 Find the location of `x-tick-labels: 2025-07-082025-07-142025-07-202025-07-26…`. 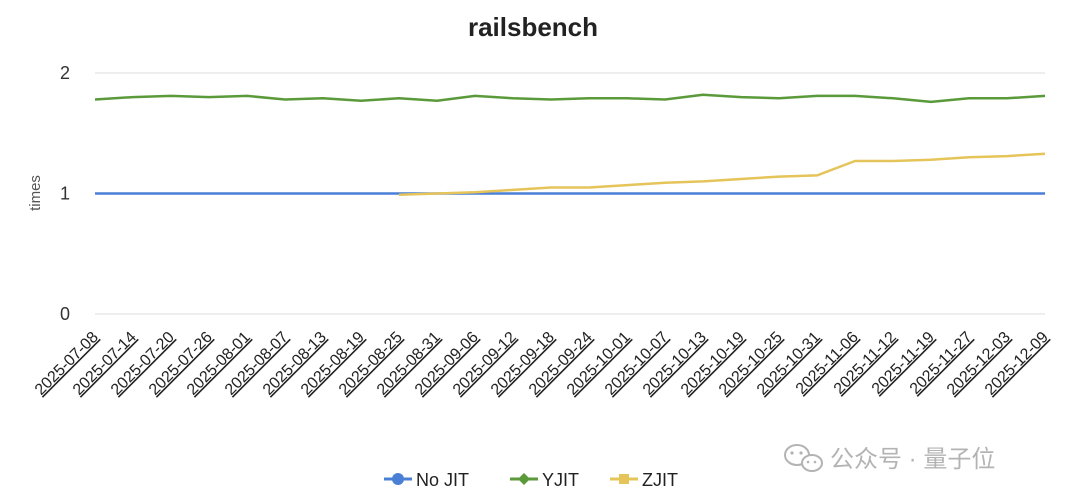

x-tick-labels: 2025-07-082025-07-142025-07-202025-07-26… is located at coordinates (542, 364).